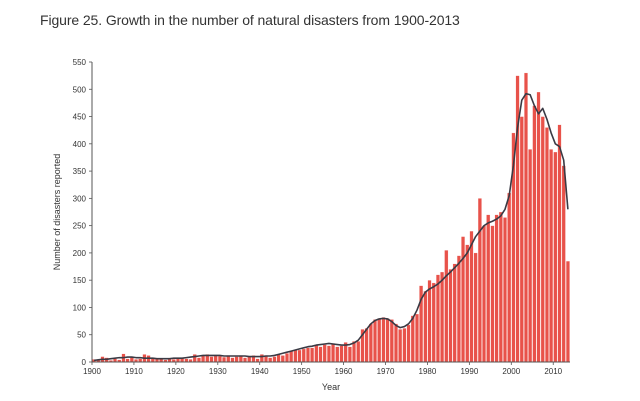  Describe the element at coordinates (84, 362) in the screenshot. I see `y-tick-label: 0` at that location.